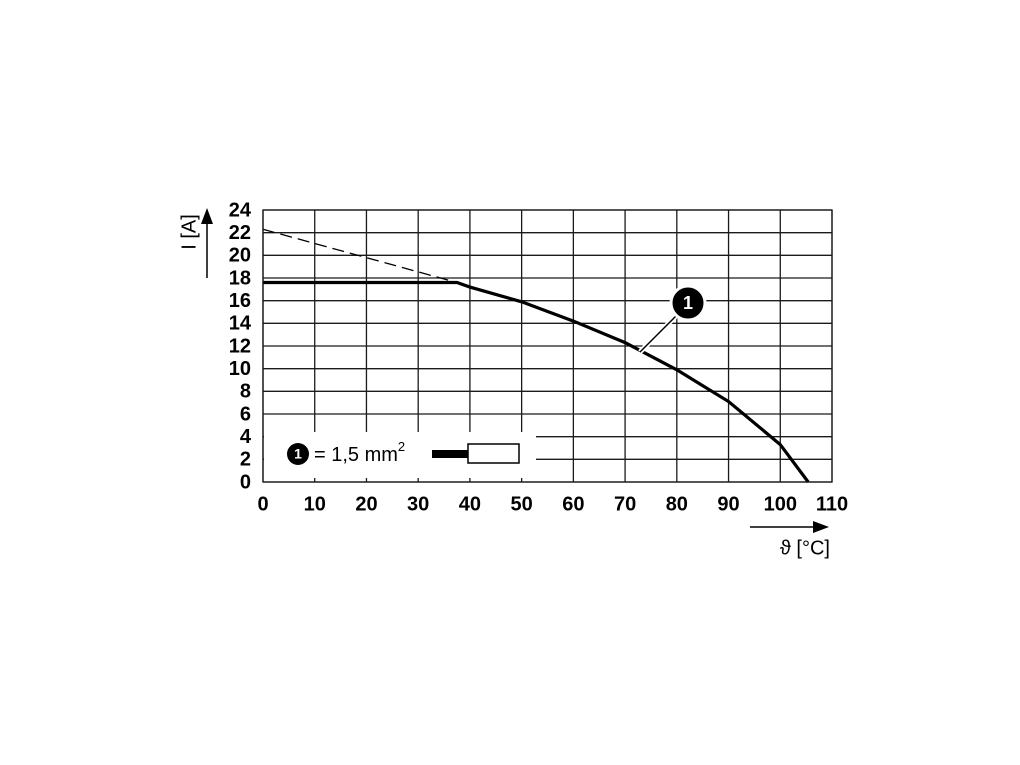 This screenshot has height=765, width=1020. I want to click on y-tick-label: 18, so click(240, 278).